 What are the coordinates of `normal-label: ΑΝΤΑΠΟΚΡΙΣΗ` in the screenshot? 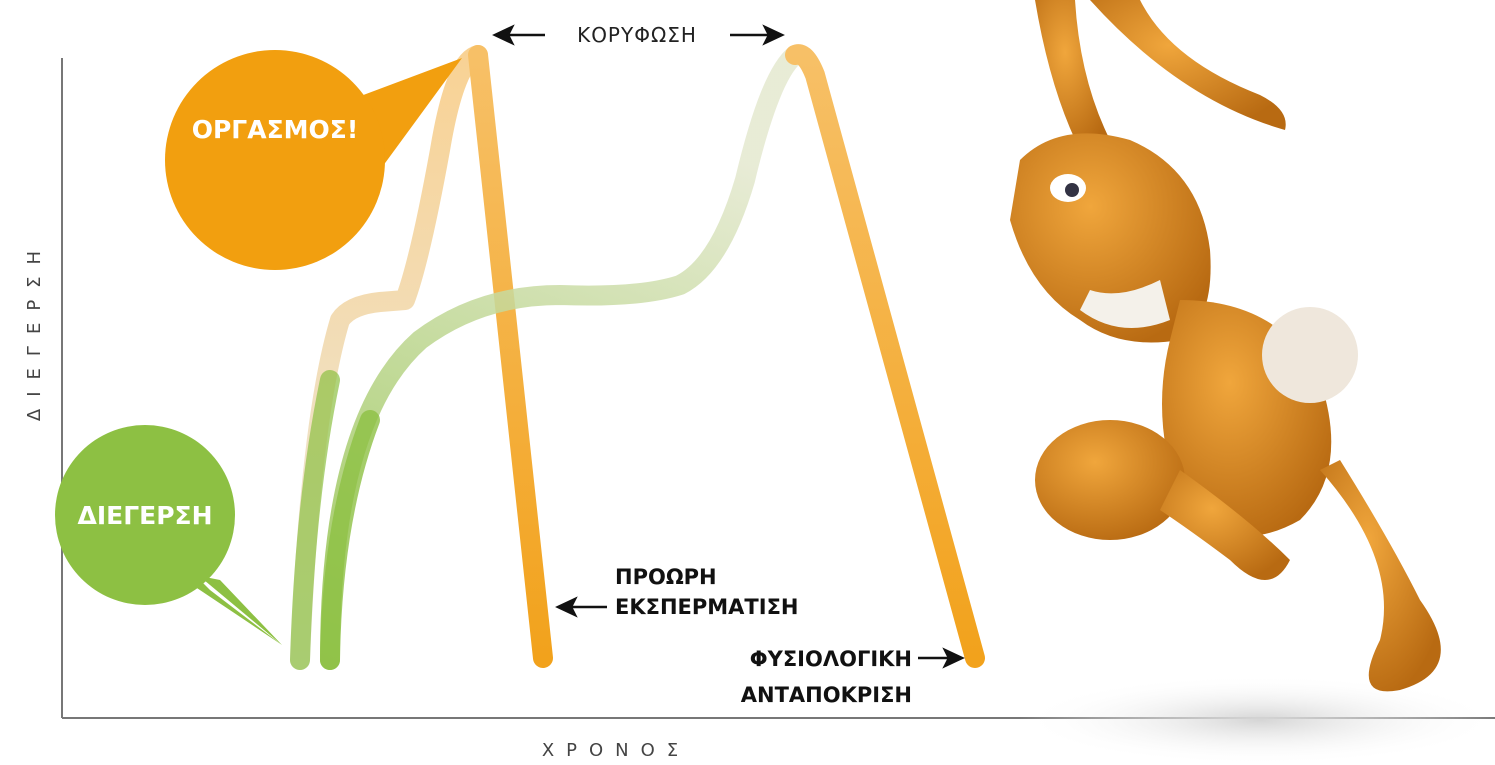 It's located at (826, 695).